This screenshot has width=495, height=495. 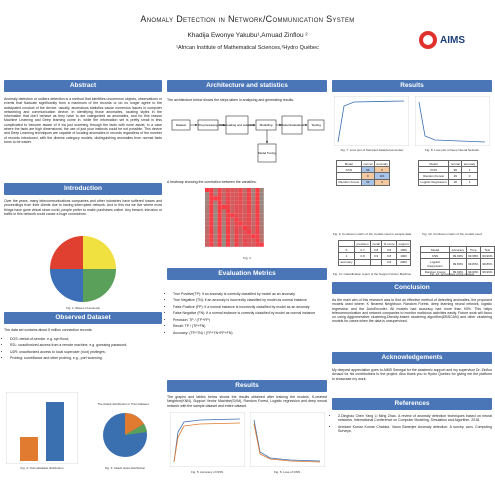 I want to click on authors: Khadija Ewonye Yakubu¹,Arnuad Zinflou ², so click(x=247, y=35).